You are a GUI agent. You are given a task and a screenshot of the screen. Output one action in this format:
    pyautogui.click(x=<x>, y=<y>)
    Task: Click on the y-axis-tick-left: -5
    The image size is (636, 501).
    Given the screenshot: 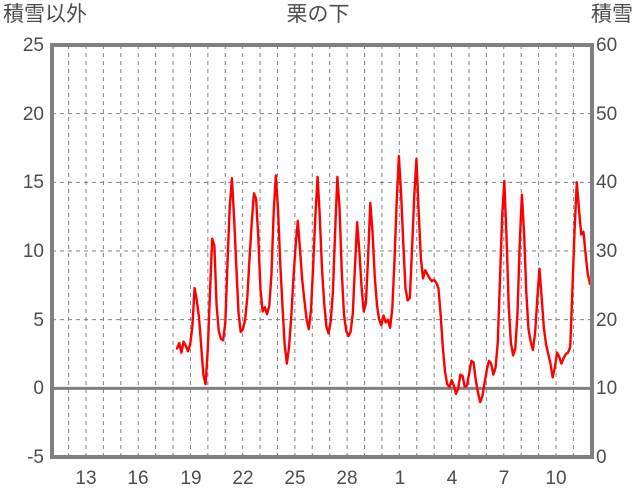 What is the action you would take?
    pyautogui.click(x=35, y=457)
    